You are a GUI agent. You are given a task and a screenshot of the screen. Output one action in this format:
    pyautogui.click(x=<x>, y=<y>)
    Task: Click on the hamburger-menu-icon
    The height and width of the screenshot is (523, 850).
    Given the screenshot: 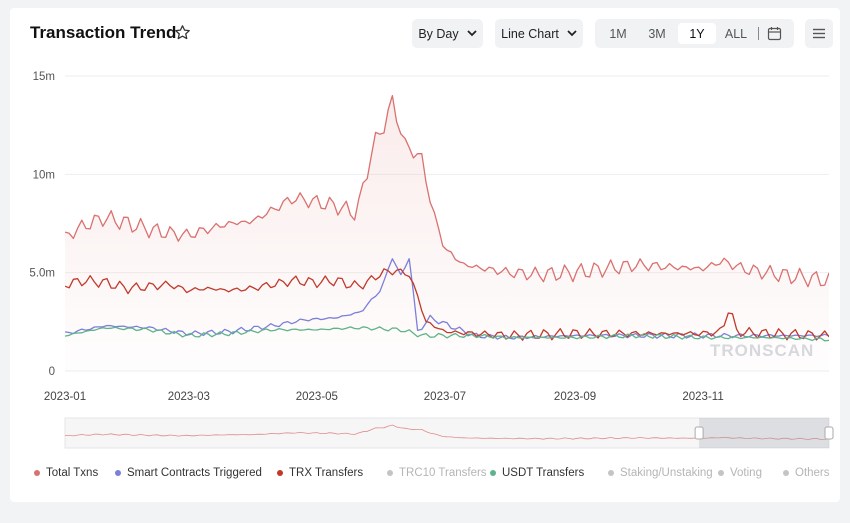 What is the action you would take?
    pyautogui.click(x=819, y=33)
    